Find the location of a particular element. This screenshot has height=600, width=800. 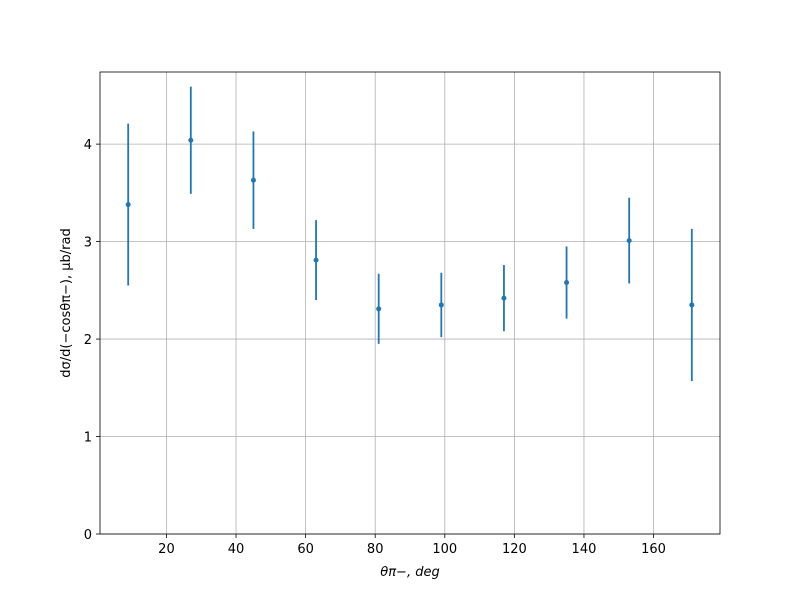

x-tick-label: 120 is located at coordinates (514, 549).